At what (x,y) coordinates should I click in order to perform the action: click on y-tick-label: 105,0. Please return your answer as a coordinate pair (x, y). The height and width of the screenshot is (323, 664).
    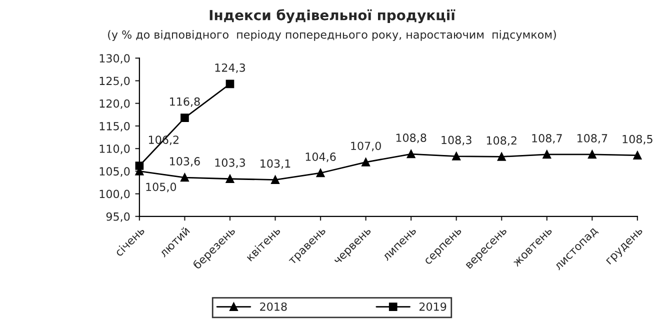
    Looking at the image, I should click on (115, 172).